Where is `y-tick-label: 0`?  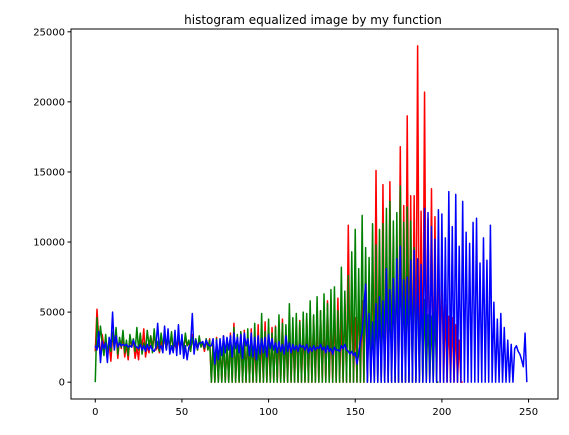
y-tick-label: 0 is located at coordinates (62, 383).